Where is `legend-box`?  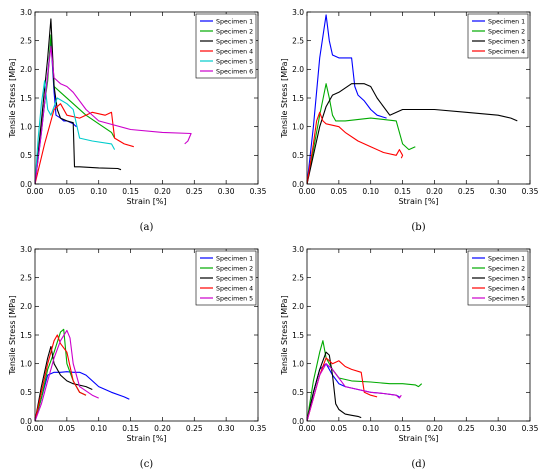 legend-box is located at coordinates (226, 46).